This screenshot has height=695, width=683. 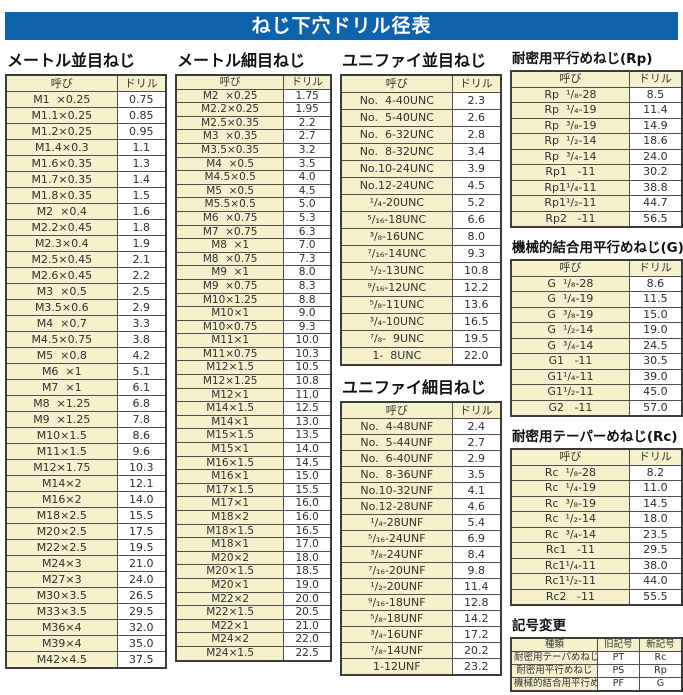 What do you see at coordinates (596, 361) in the screenshot?
I see `table-row: G1 -11 30.5` at bounding box center [596, 361].